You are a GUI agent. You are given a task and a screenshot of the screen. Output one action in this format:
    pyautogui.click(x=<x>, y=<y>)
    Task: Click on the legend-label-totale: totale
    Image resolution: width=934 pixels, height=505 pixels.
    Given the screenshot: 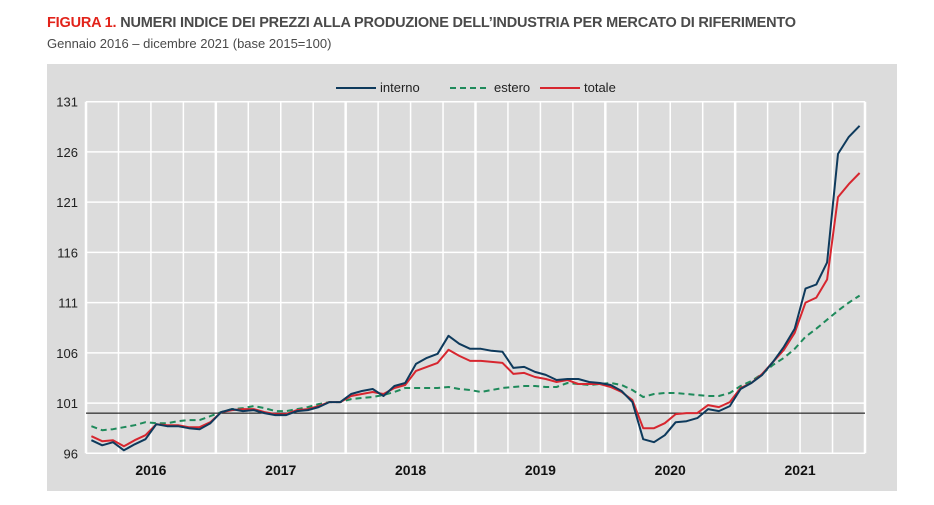 What is the action you would take?
    pyautogui.click(x=600, y=87)
    